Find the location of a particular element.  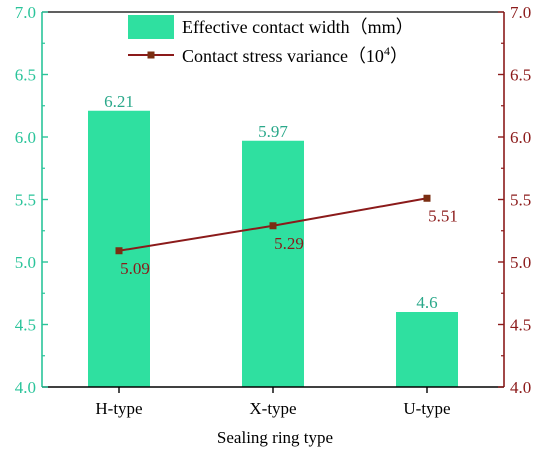

legend-line-label: Contact stress variance（104） is located at coordinates (295, 55).